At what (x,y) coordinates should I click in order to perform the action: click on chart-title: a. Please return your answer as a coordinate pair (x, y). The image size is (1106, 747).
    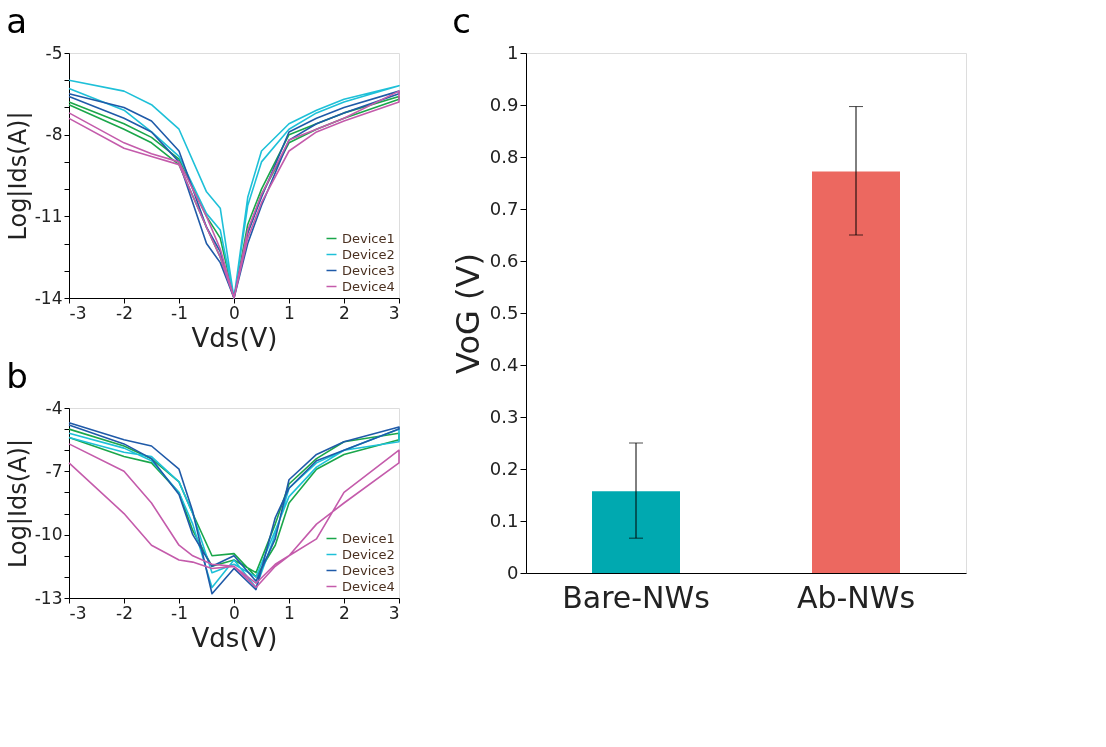
    Looking at the image, I should click on (17, 21).